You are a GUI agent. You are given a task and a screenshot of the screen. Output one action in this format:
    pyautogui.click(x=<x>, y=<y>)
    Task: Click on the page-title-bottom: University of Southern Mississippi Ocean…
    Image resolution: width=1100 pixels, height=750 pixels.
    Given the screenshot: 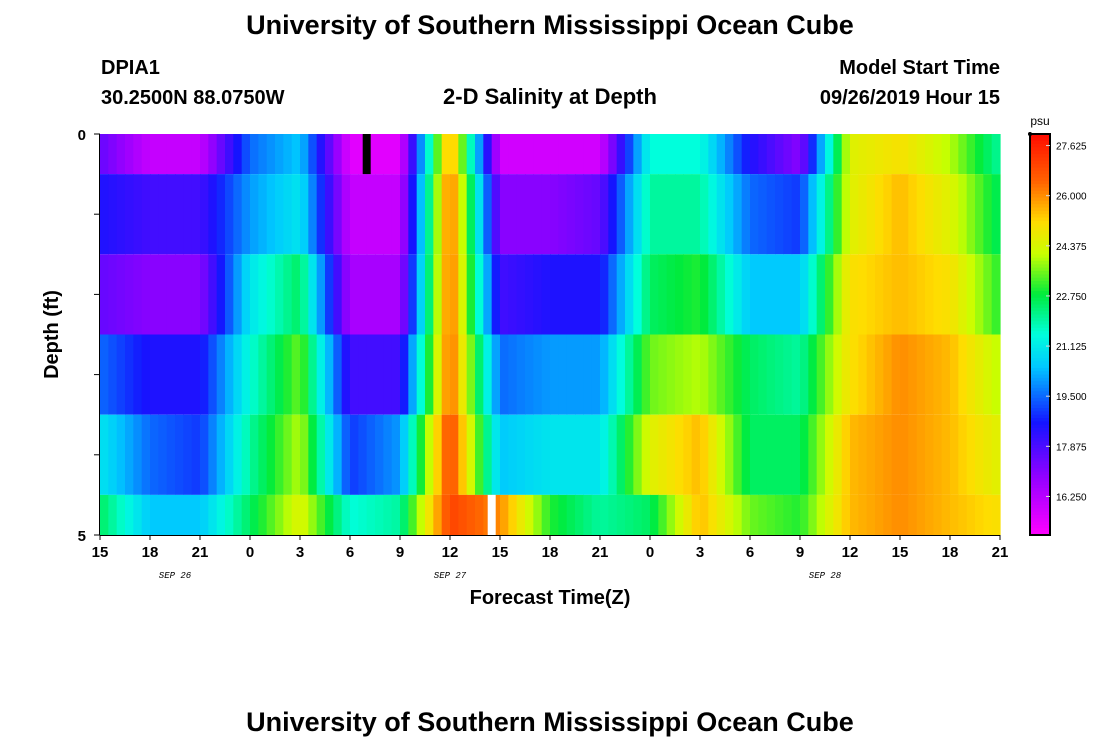 What is the action you would take?
    pyautogui.click(x=550, y=722)
    